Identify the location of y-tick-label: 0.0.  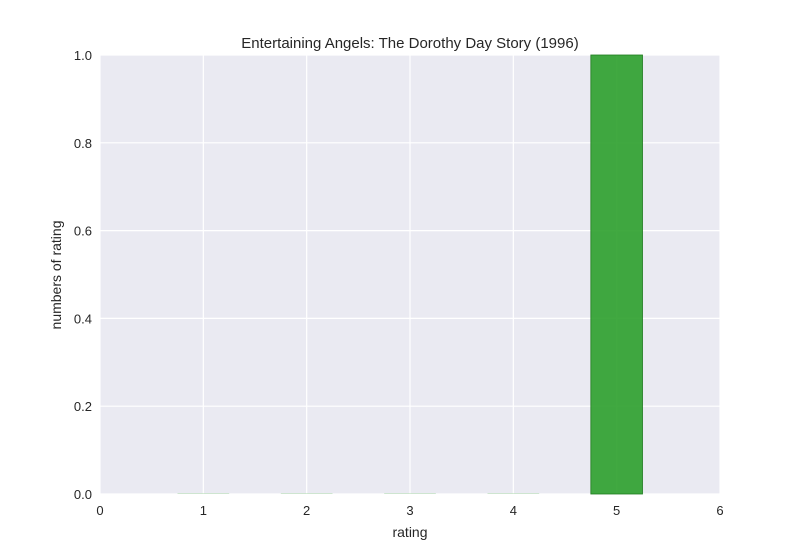
(83, 494).